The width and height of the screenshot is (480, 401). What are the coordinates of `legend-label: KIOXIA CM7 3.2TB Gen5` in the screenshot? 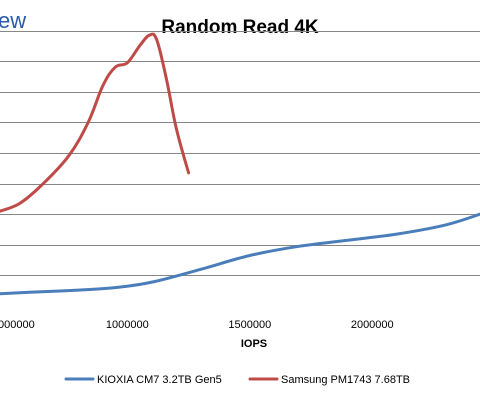 It's located at (159, 380).